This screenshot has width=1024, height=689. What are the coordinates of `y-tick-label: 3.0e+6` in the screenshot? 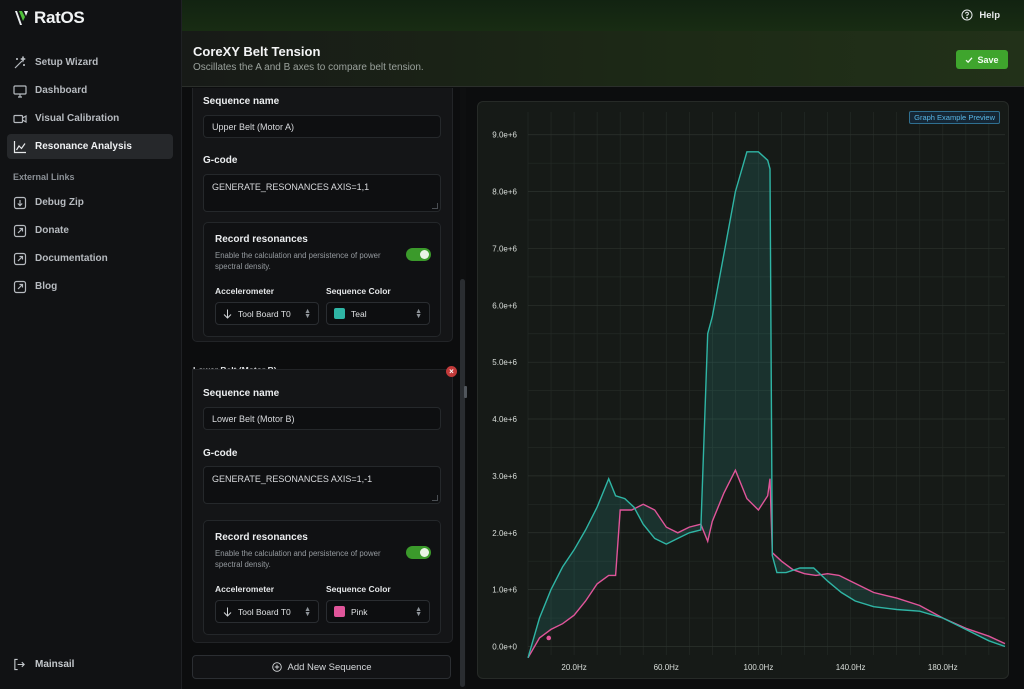 It's located at (504, 476).